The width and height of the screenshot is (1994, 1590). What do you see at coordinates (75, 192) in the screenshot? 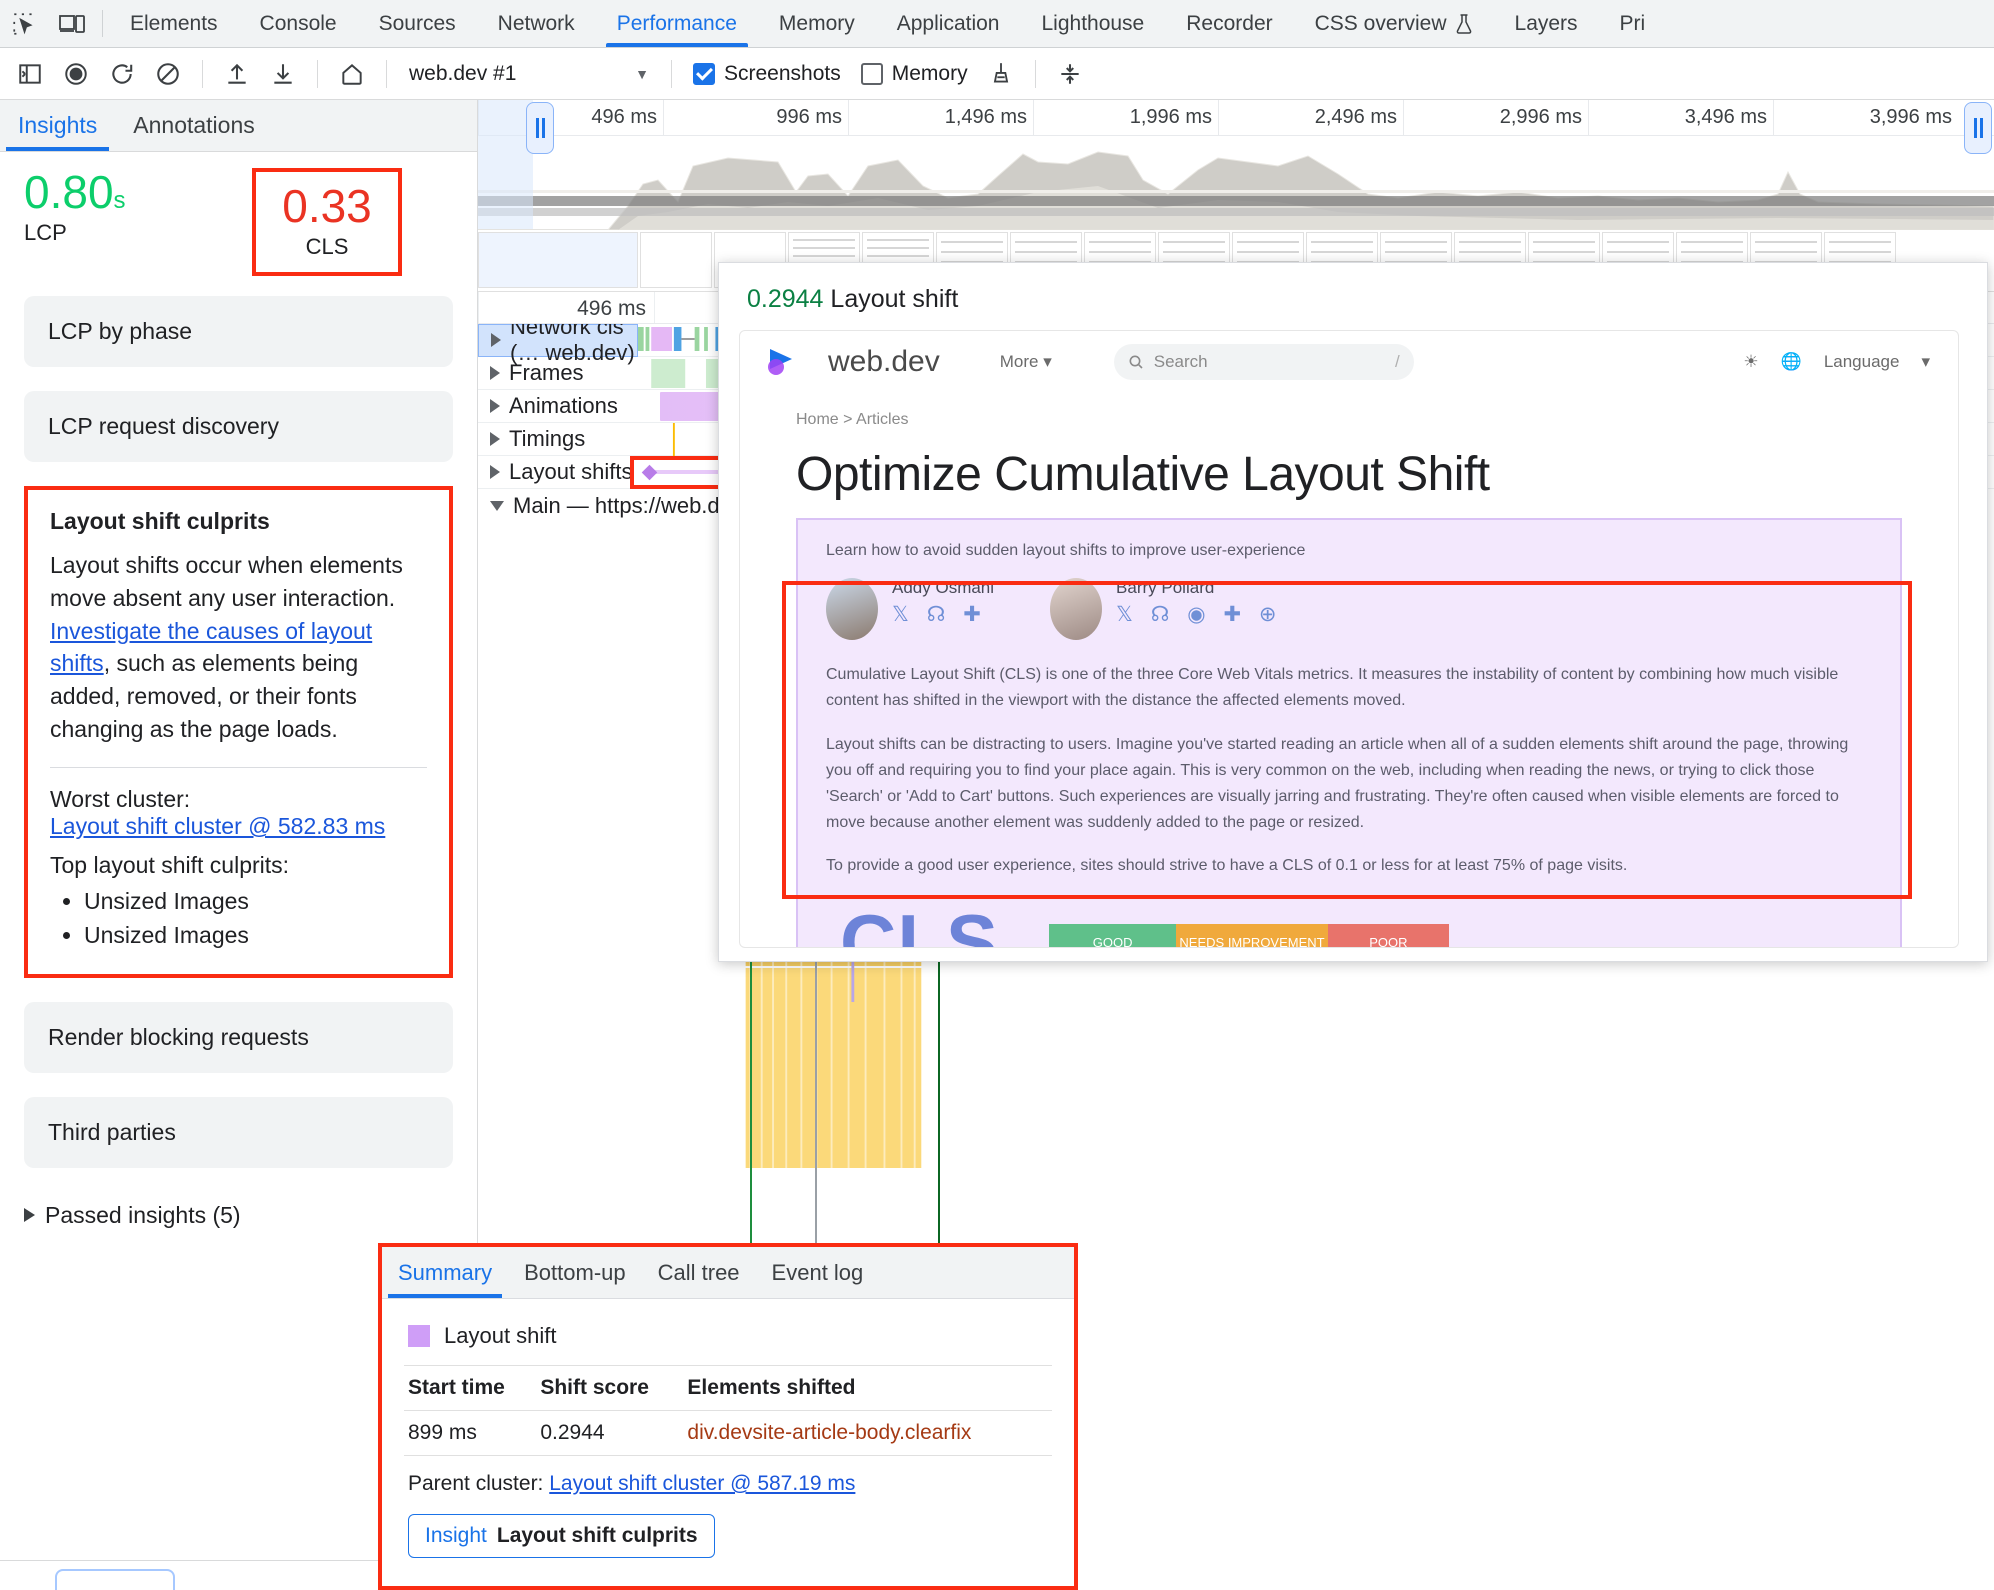
I see `metric-lcp-value: 0.80s` at bounding box center [75, 192].